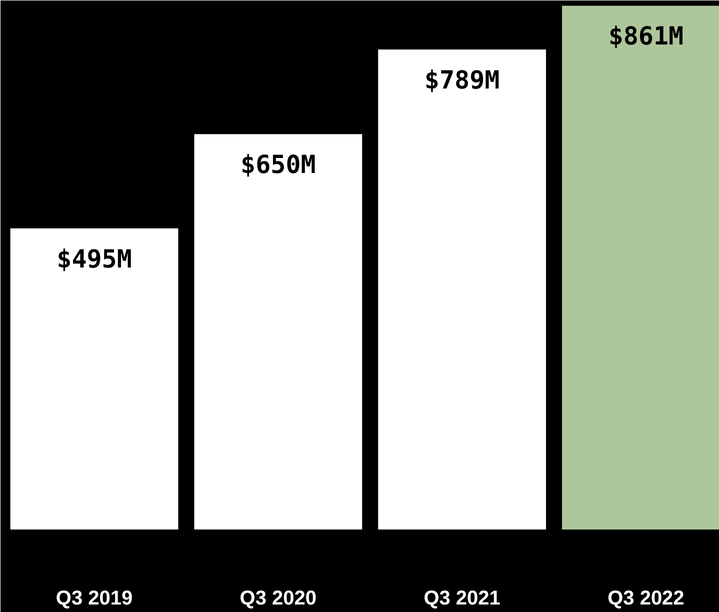 The height and width of the screenshot is (612, 719). I want to click on data-label: $789M, so click(462, 80).